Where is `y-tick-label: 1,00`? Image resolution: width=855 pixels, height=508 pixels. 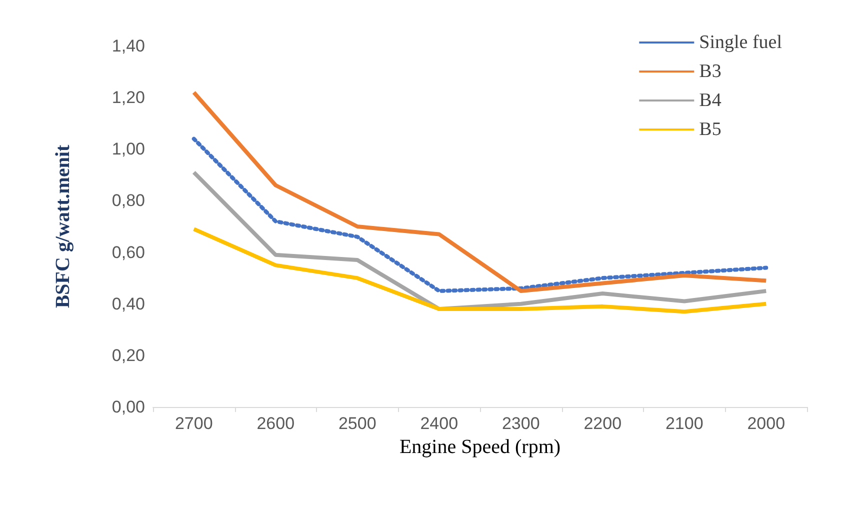 y-tick-label: 1,00 is located at coordinates (128, 149).